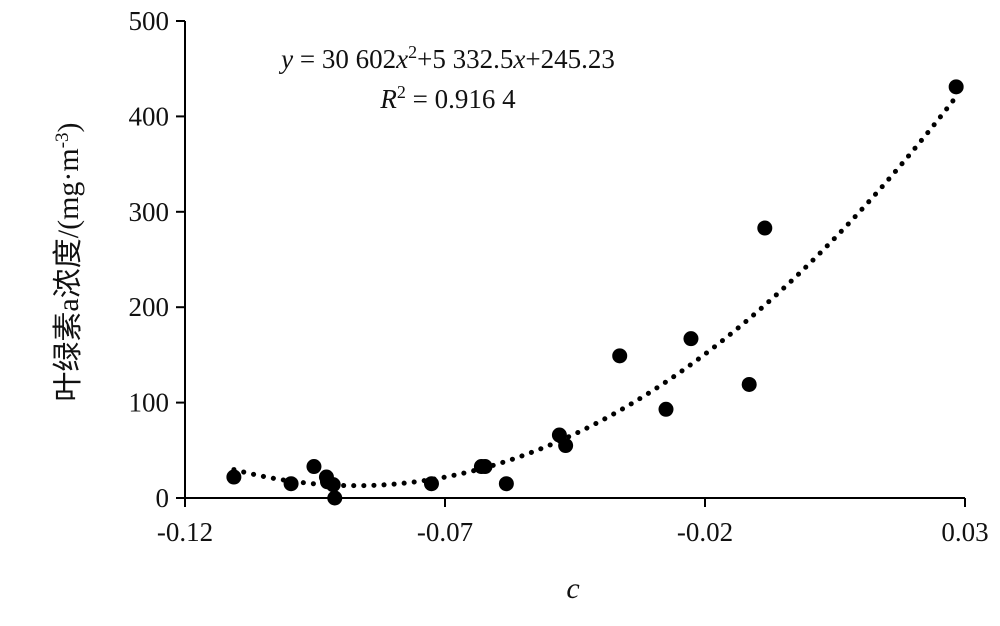  Describe the element at coordinates (572, 588) in the screenshot. I see `x-axis-title: c` at that location.